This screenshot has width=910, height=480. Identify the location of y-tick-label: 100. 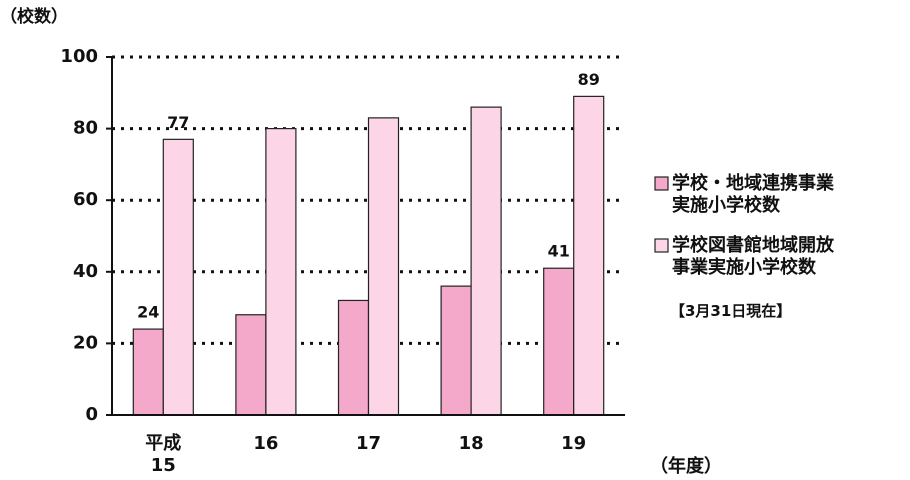
(79, 56).